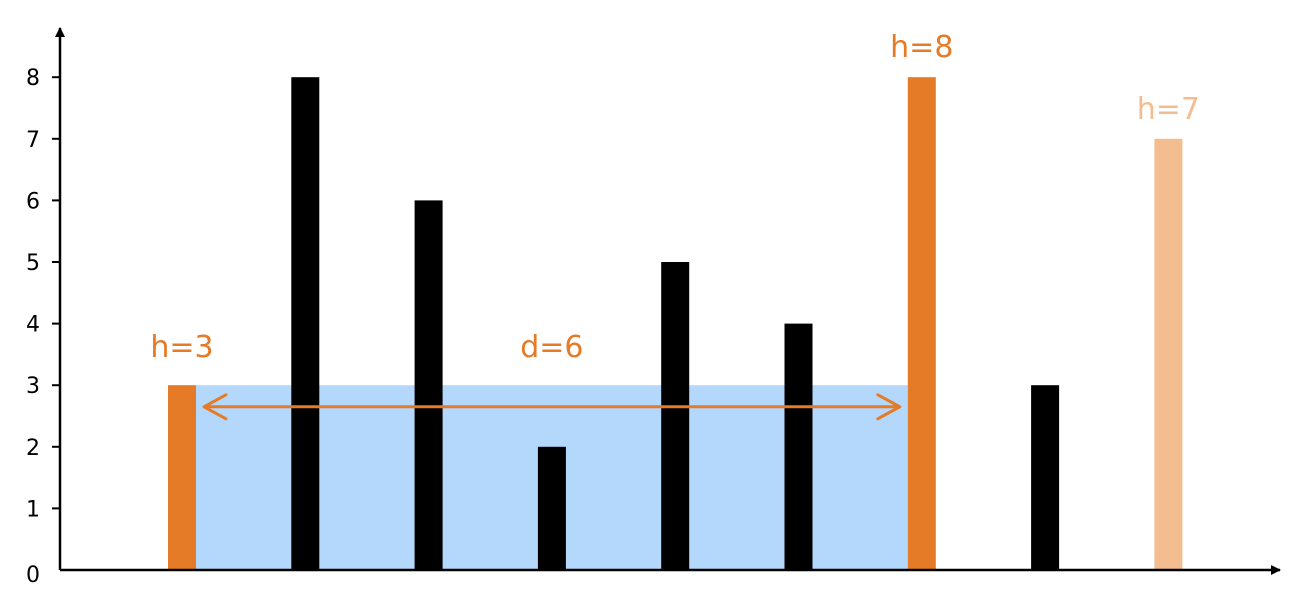 Image resolution: width=1290 pixels, height=605 pixels. I want to click on y-ticks-layer: 0 1 2 3 4 5 6 7 8, so click(43, 327).